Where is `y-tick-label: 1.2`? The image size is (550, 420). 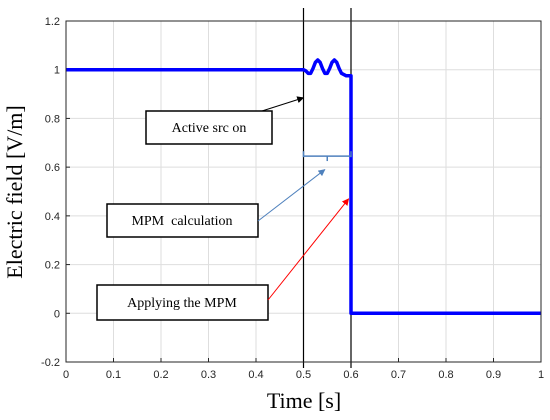 y-tick-label: 1.2 is located at coordinates (52, 22).